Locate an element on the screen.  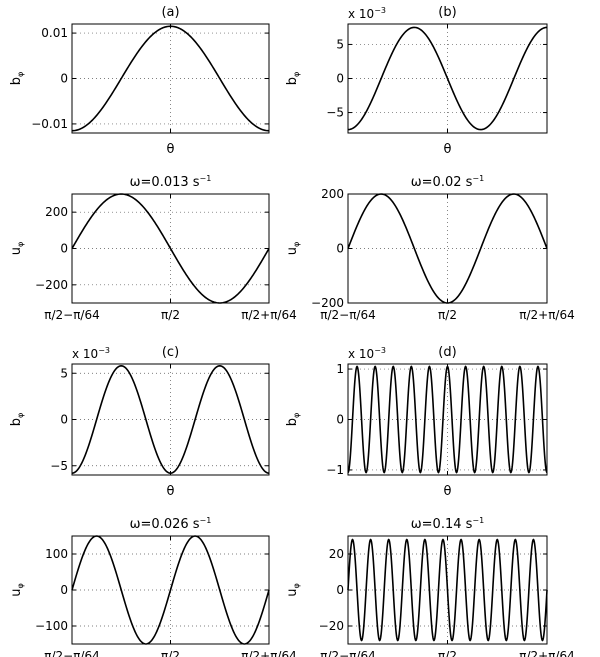
y-tick-label: 20 is located at coordinates (336, 554).